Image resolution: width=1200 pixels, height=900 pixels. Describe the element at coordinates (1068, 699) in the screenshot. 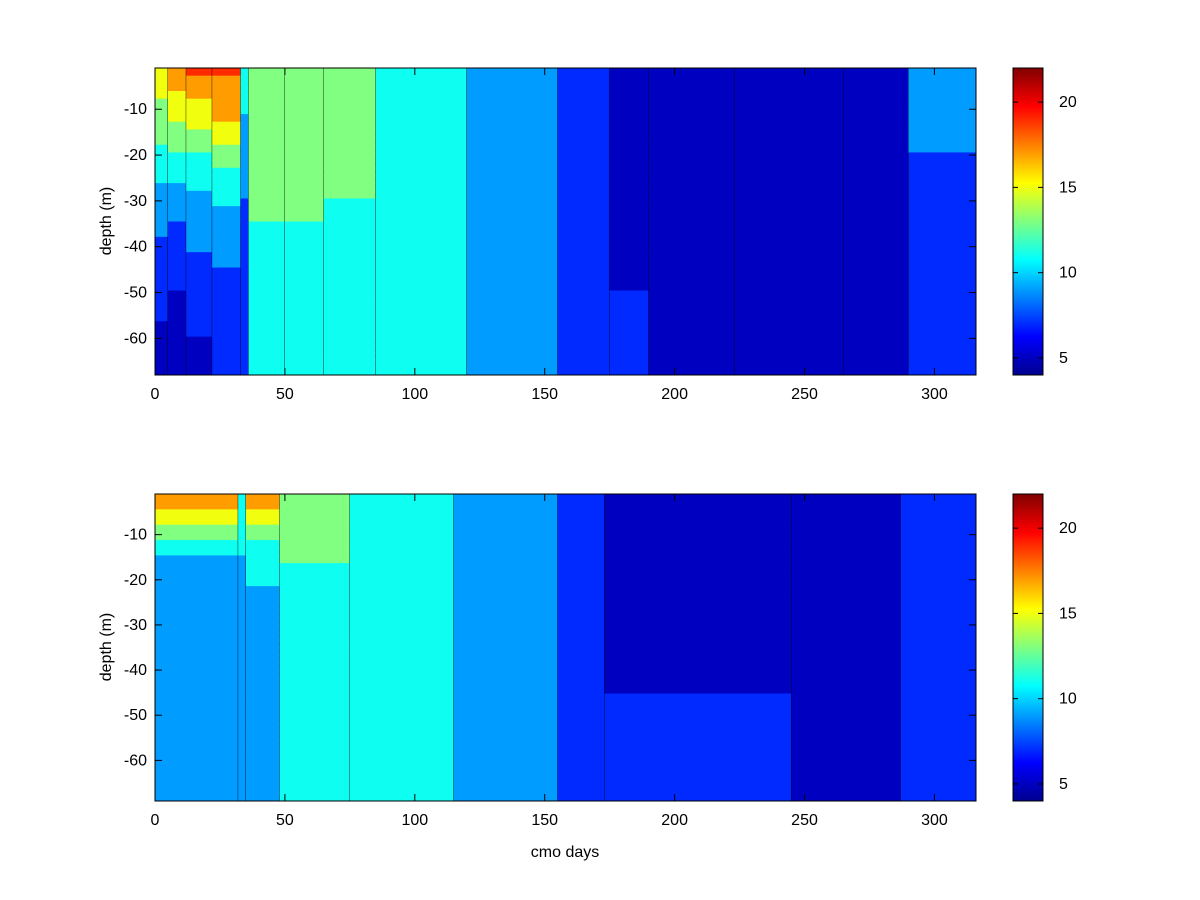

I see `colorbar-tick-label: 10` at that location.